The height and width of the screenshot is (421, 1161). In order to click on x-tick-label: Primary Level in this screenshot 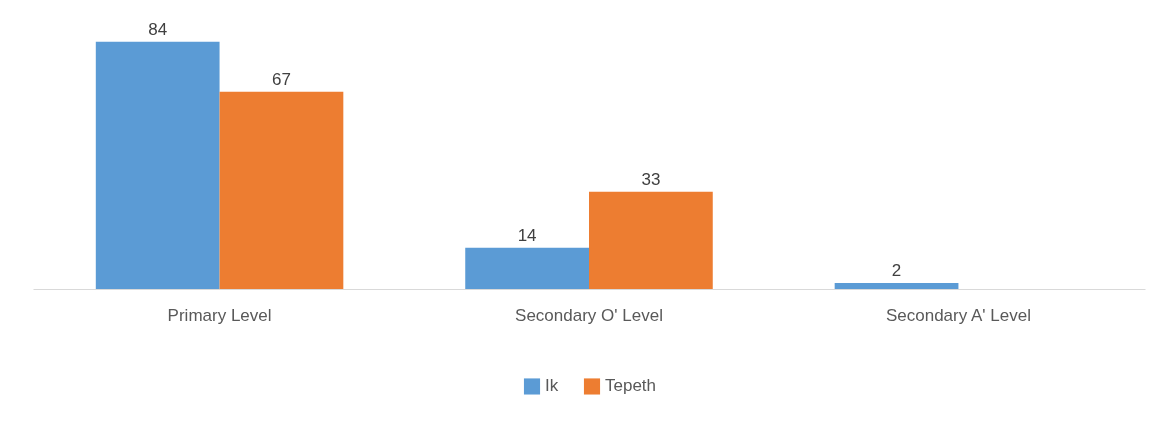, I will do `click(219, 315)`.